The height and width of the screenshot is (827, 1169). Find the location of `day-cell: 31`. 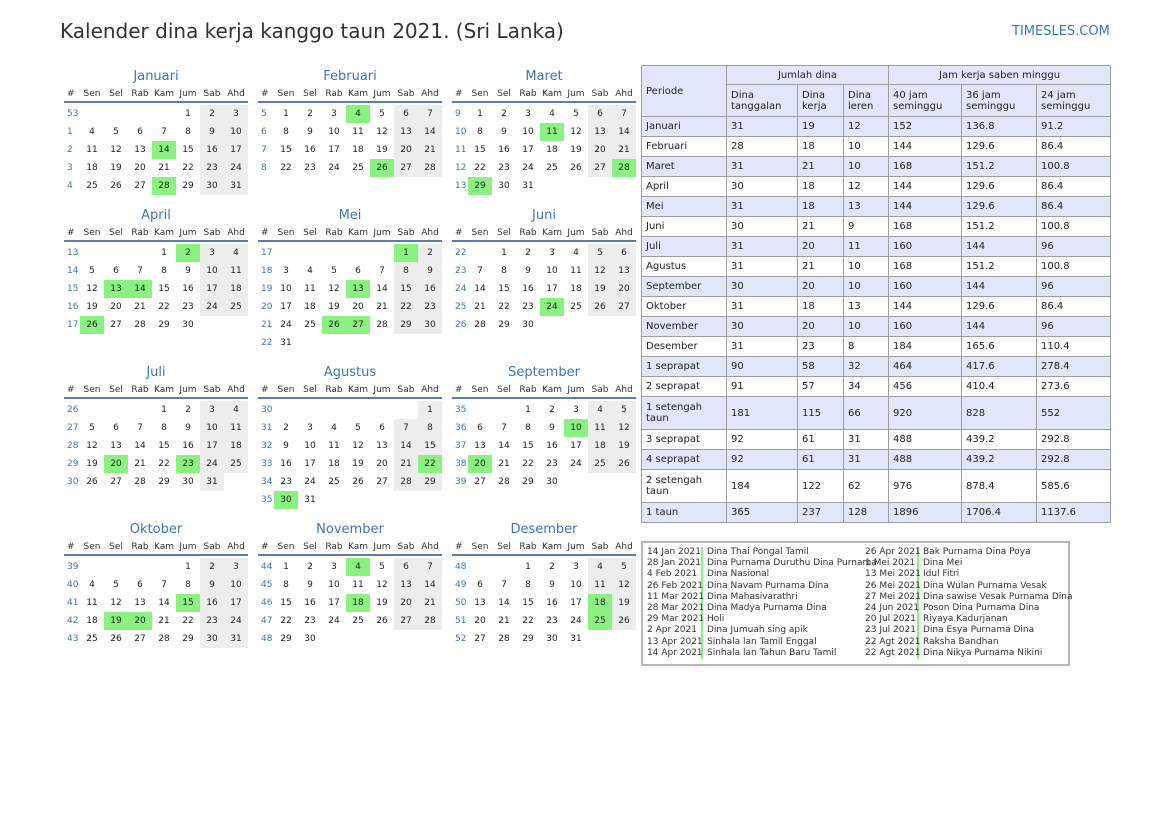

day-cell: 31 is located at coordinates (286, 343).